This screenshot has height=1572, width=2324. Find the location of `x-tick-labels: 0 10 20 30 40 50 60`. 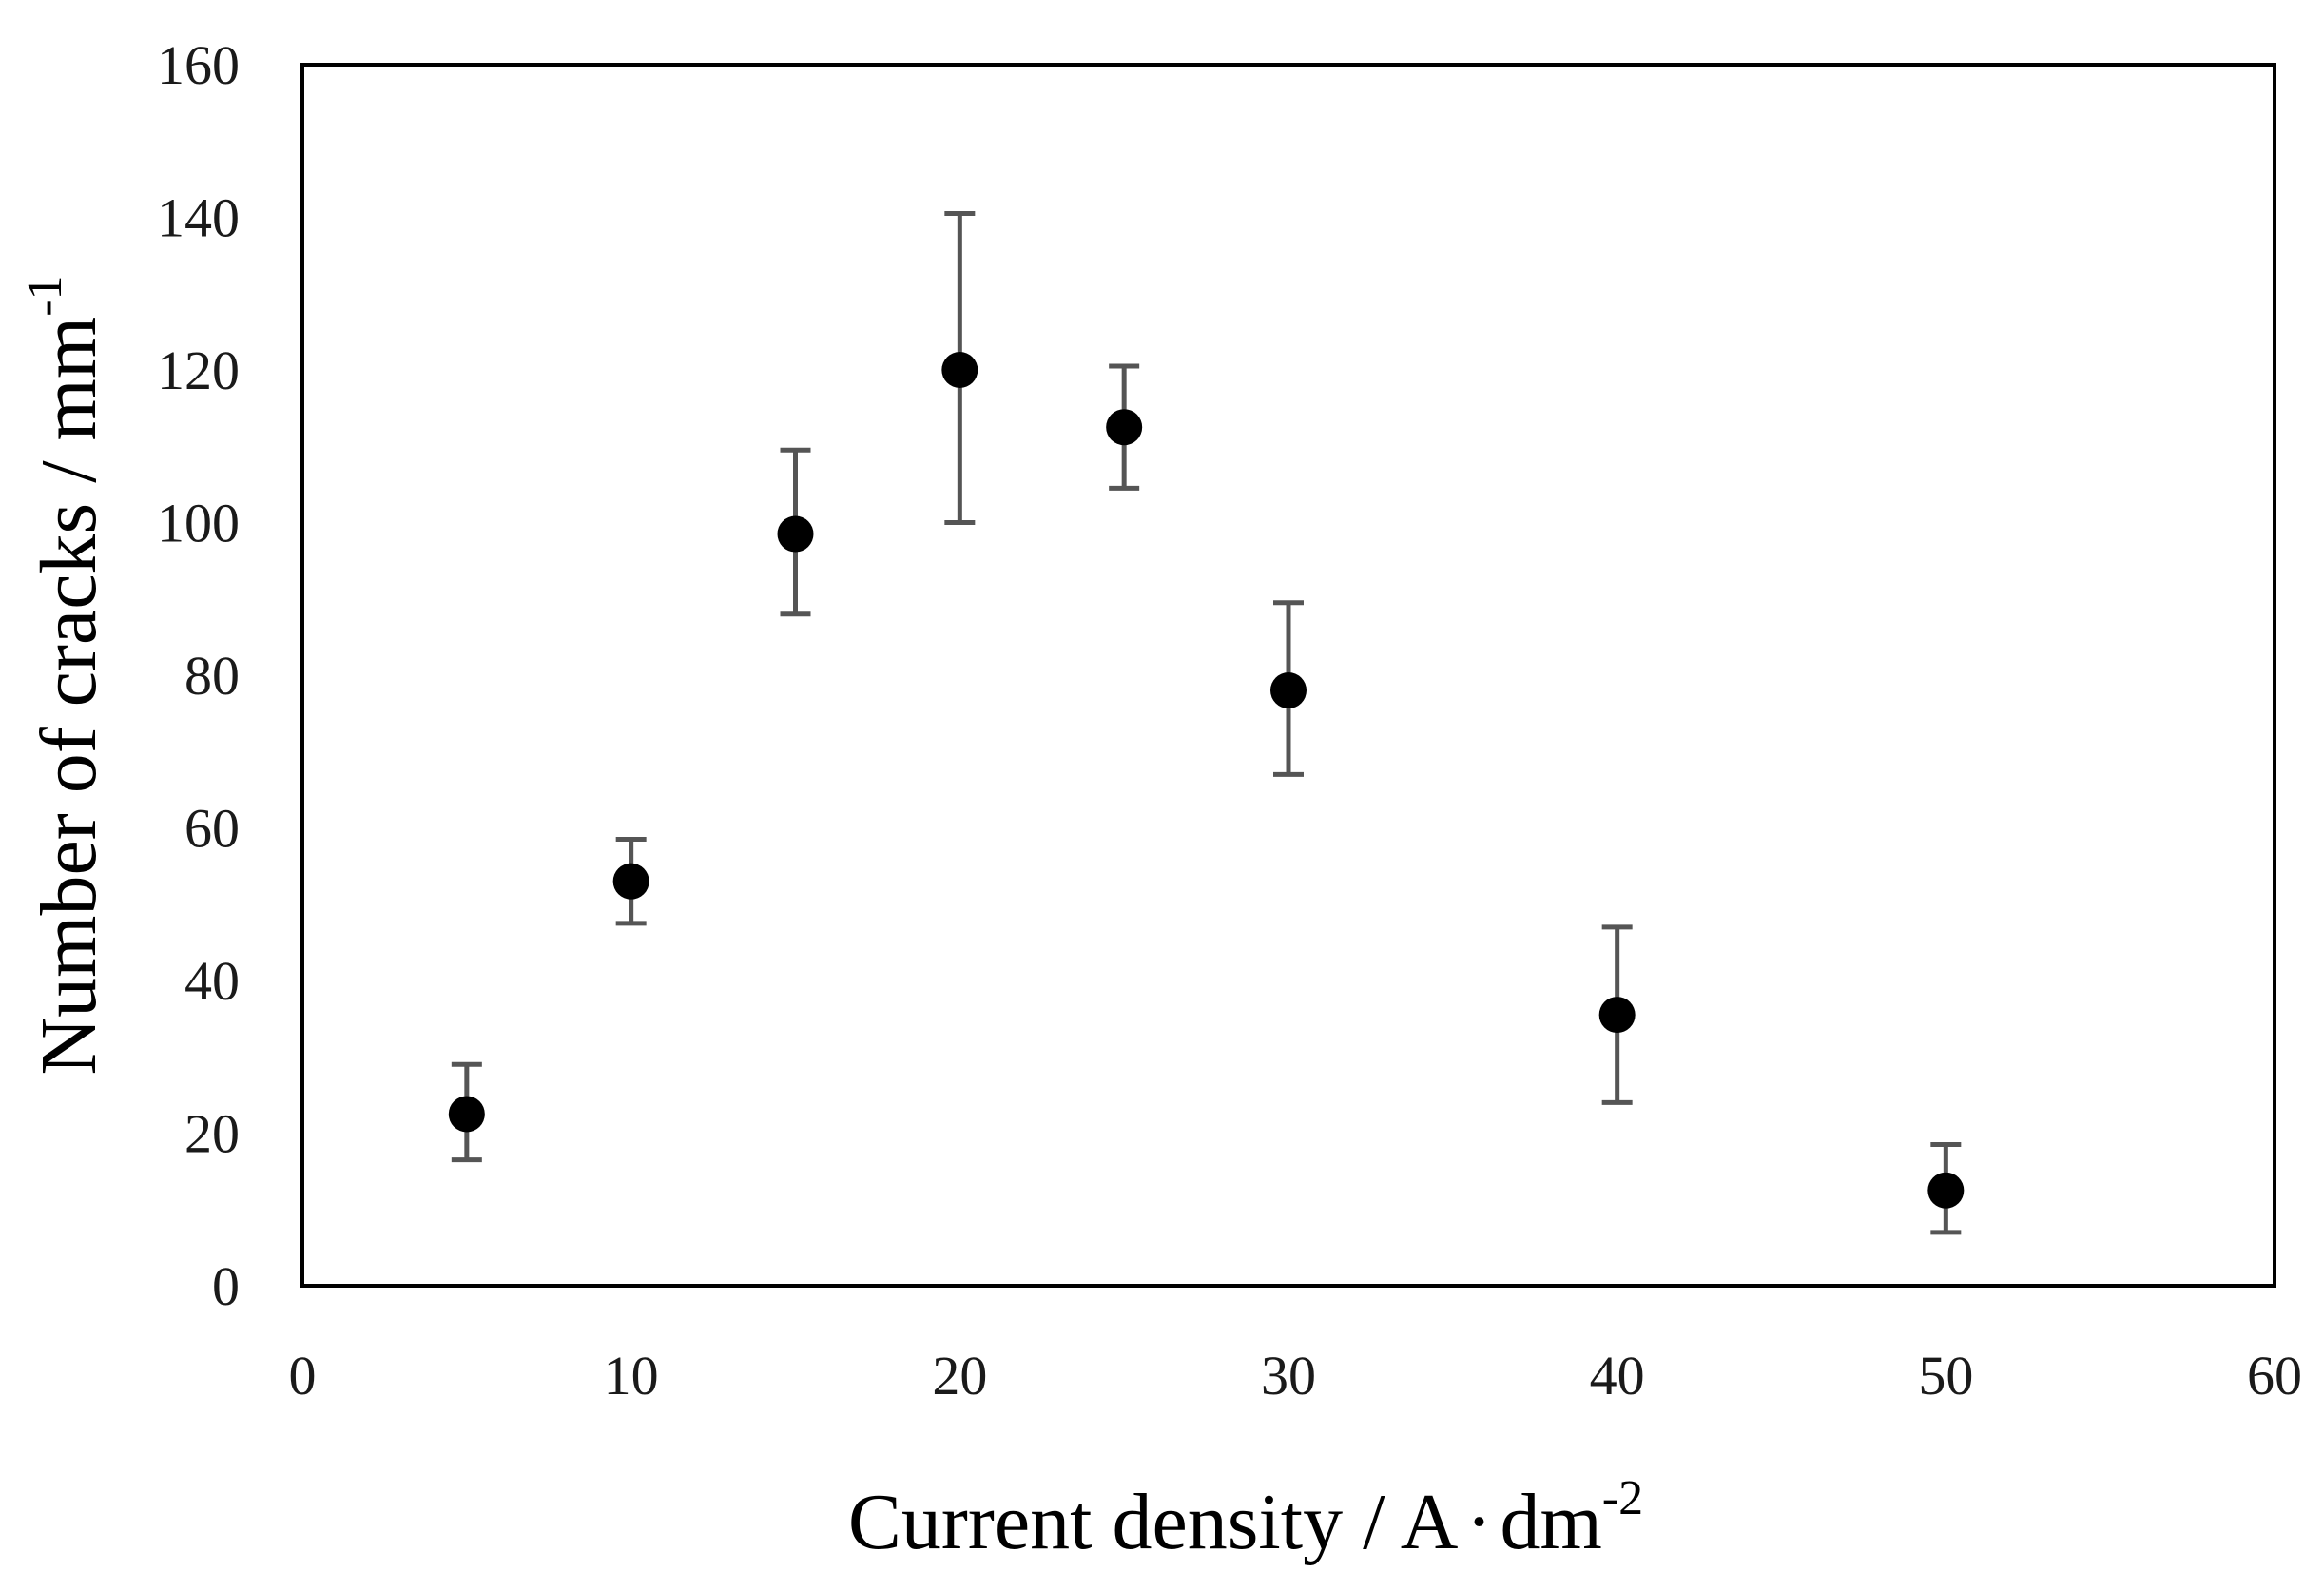

x-tick-labels: 0 10 20 30 40 50 60 is located at coordinates (1296, 1376).